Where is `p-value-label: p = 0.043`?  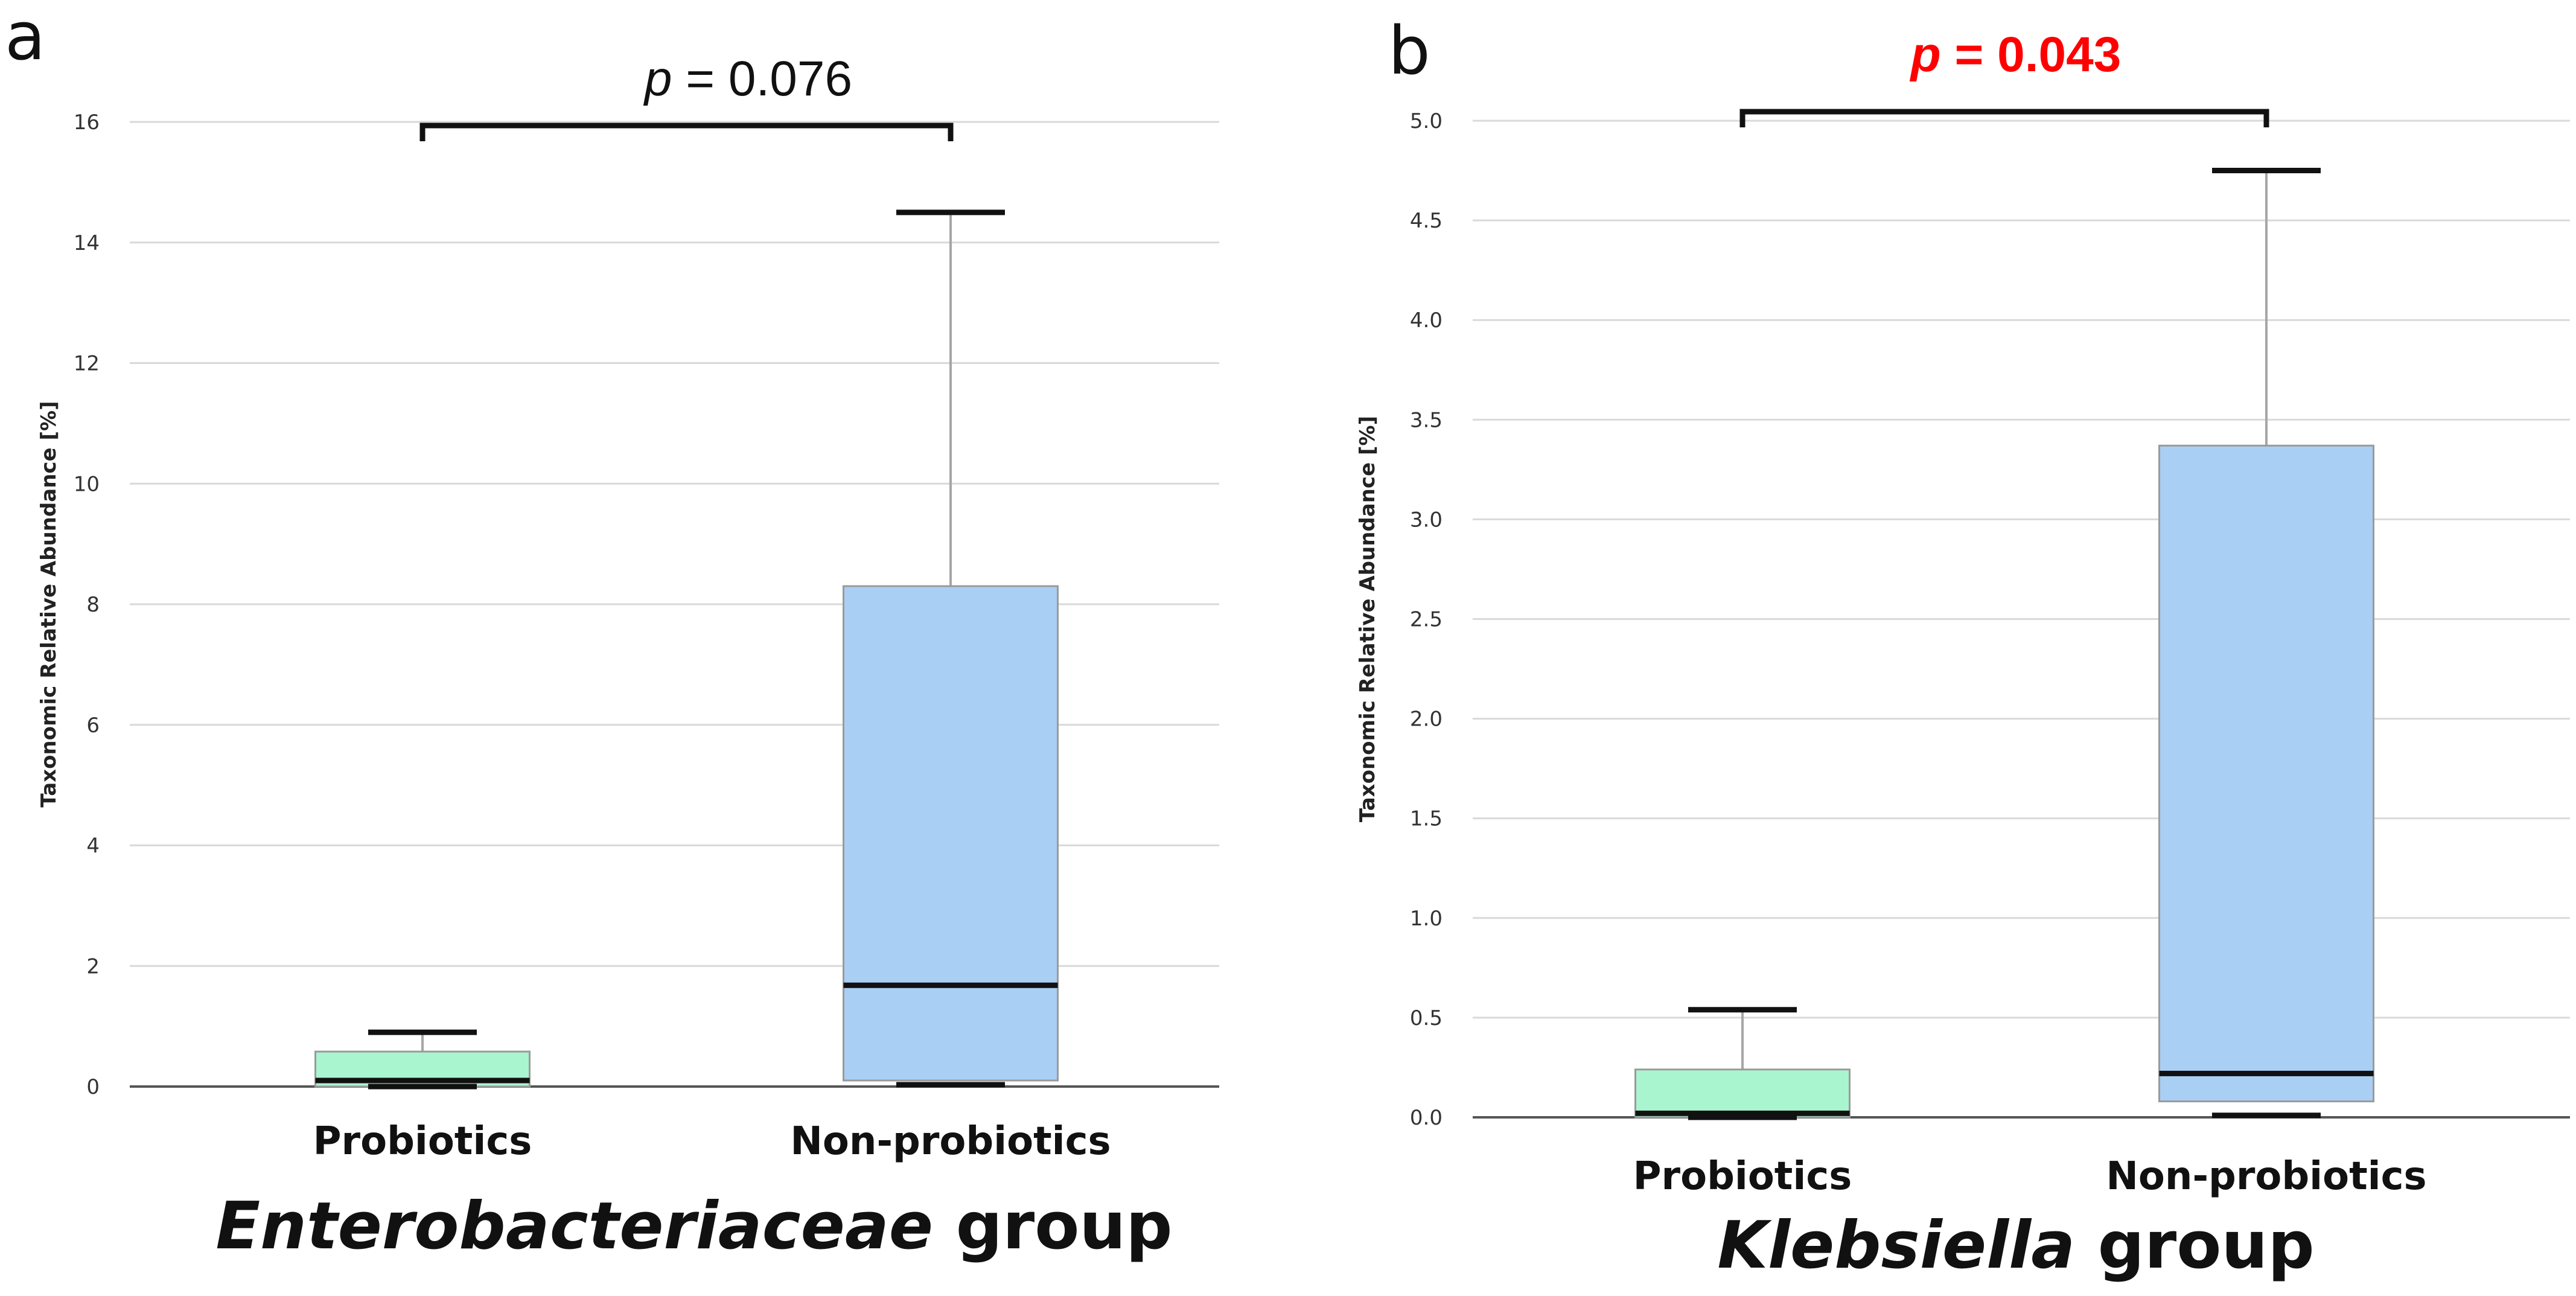 p-value-label: p = 0.043 is located at coordinates (2016, 54).